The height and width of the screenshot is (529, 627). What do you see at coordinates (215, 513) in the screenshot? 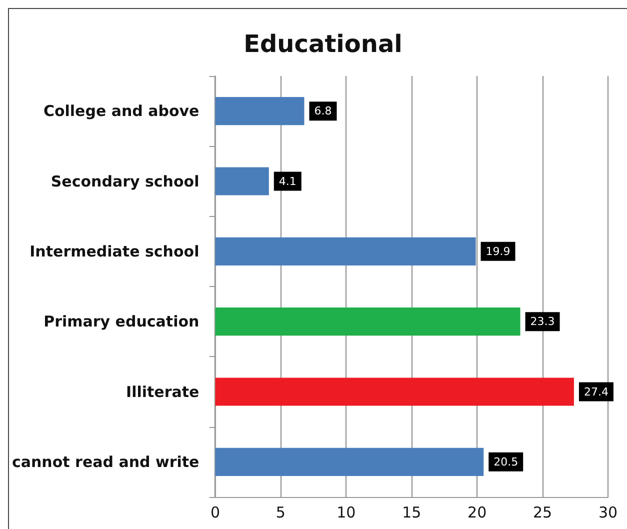
I see `x-tick-label: 0` at bounding box center [215, 513].